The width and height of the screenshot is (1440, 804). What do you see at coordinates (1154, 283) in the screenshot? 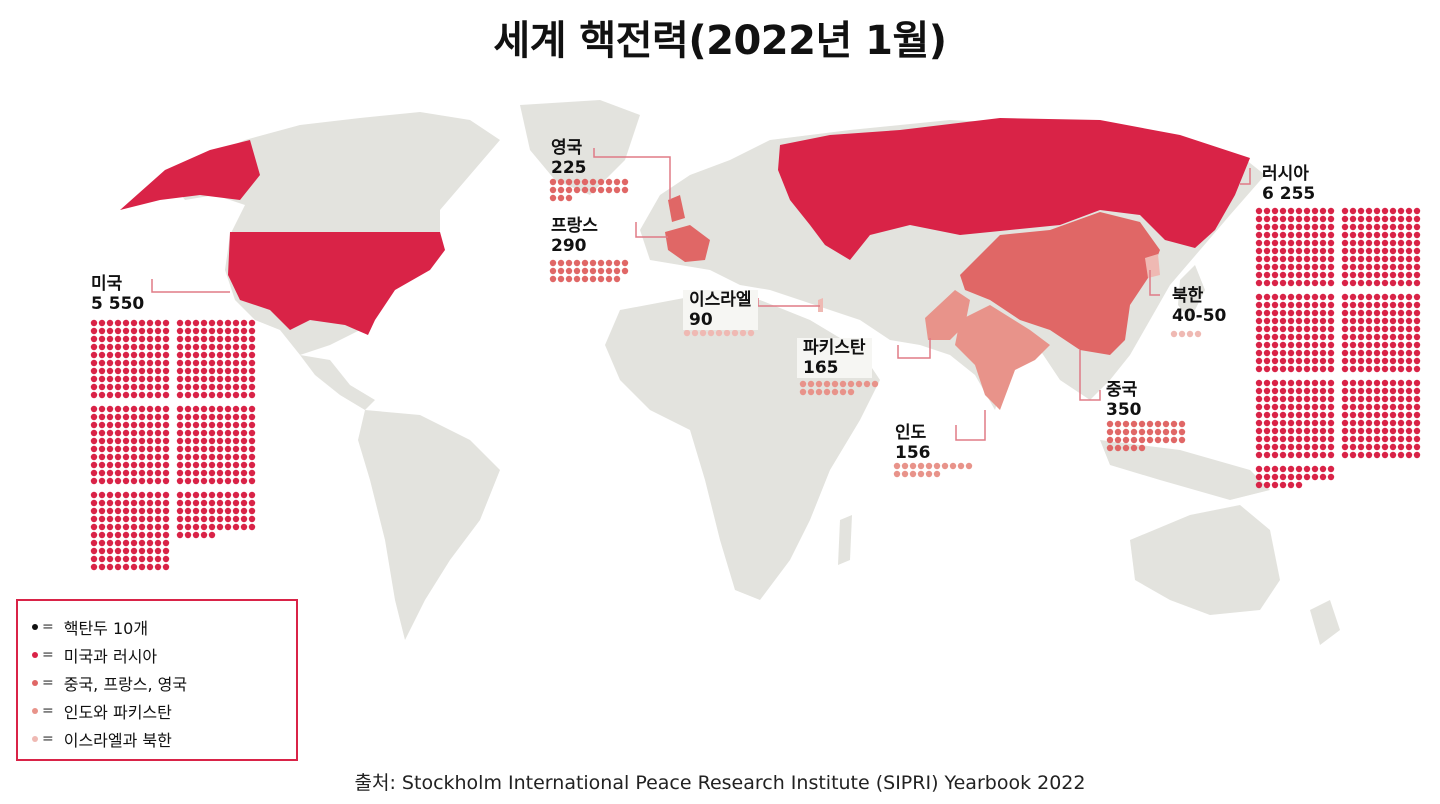
I see `leader-nkorea` at bounding box center [1154, 283].